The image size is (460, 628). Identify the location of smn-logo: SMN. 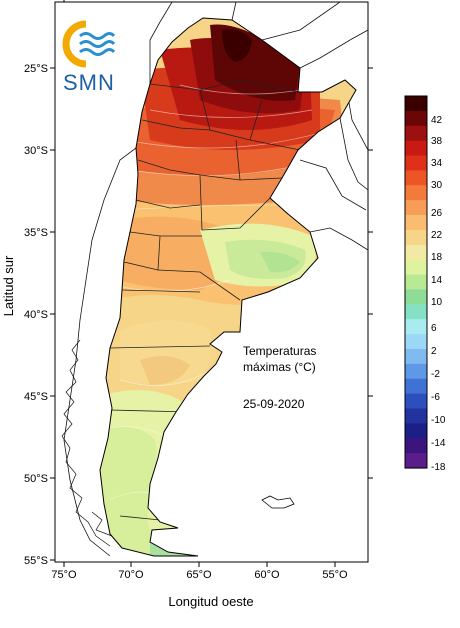
(89, 57).